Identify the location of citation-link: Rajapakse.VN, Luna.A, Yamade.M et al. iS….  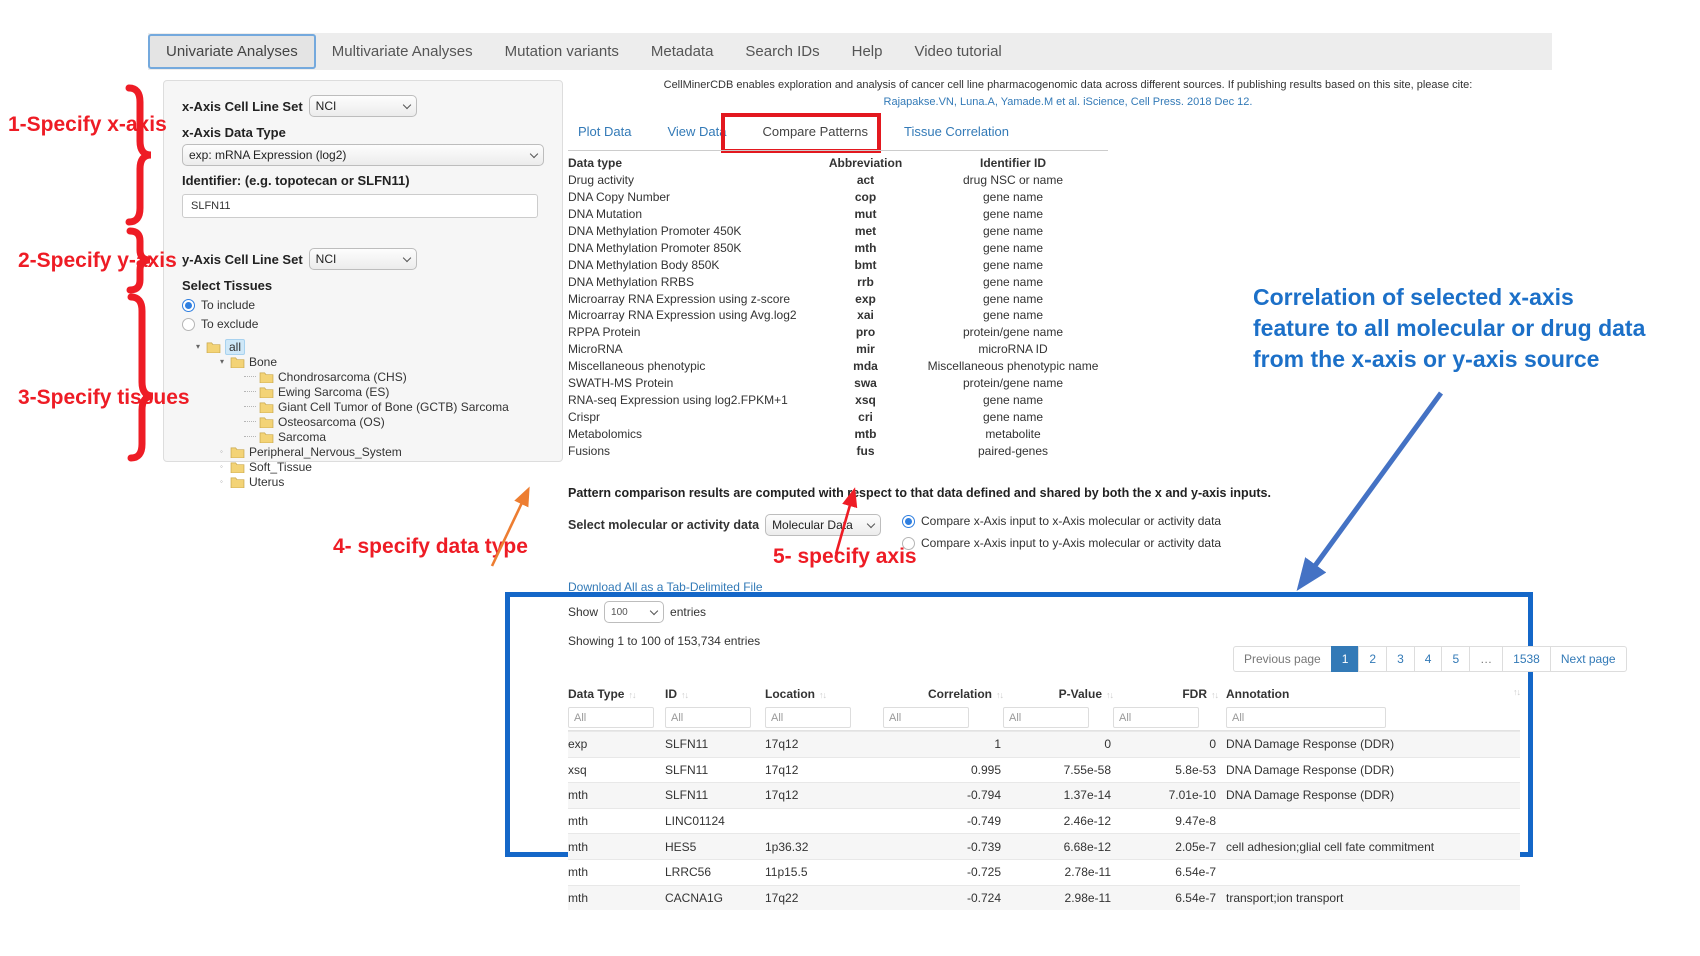
(1068, 102).